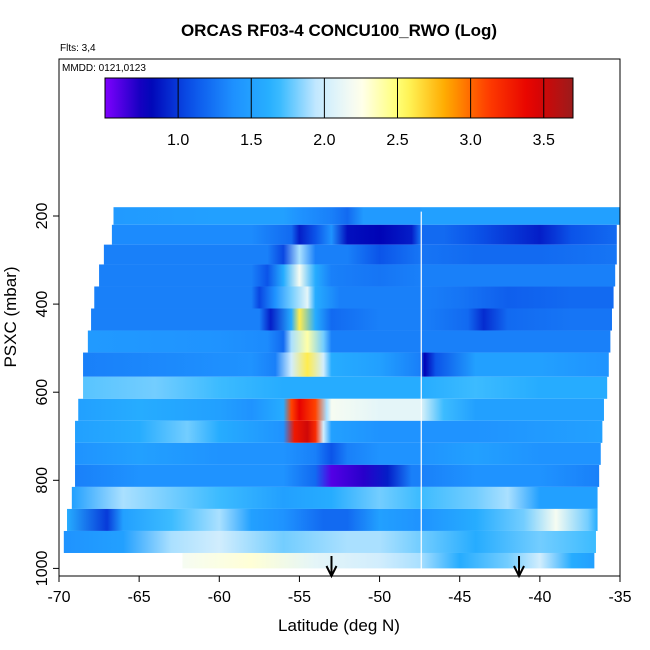 This screenshot has height=650, width=650. Describe the element at coordinates (42, 569) in the screenshot. I see `y-tick-label: 1000` at that location.